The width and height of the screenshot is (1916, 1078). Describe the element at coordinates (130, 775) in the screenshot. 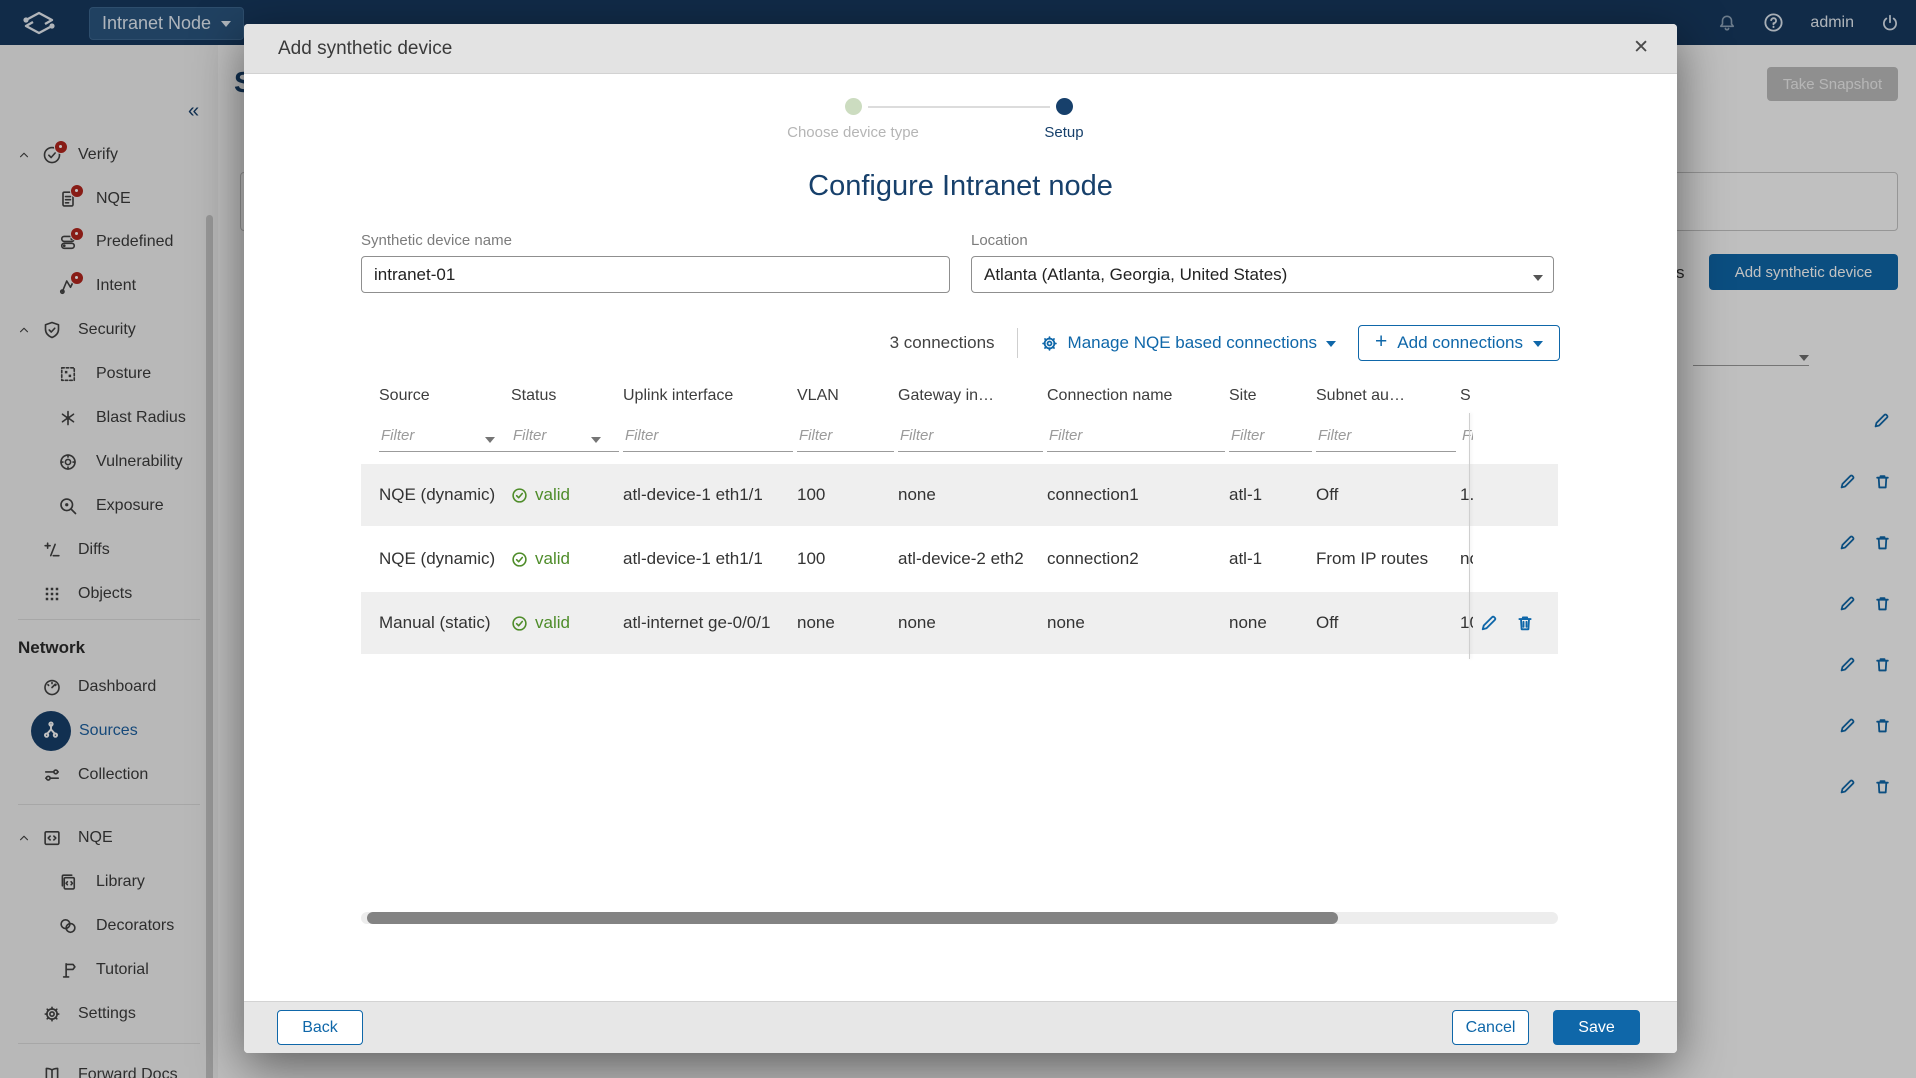

I see `sidebar-item-collection: Collection` at that location.